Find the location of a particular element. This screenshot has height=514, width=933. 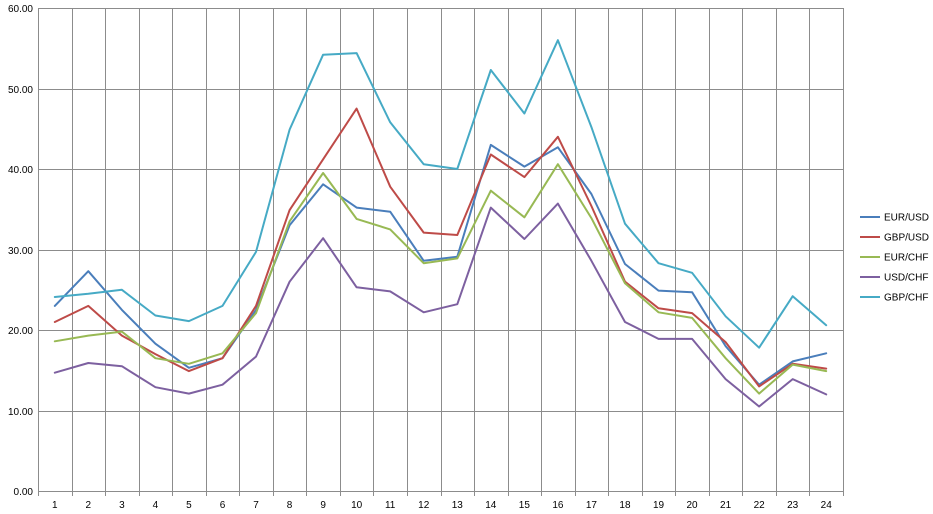

x-tick-label: 20 is located at coordinates (693, 505).